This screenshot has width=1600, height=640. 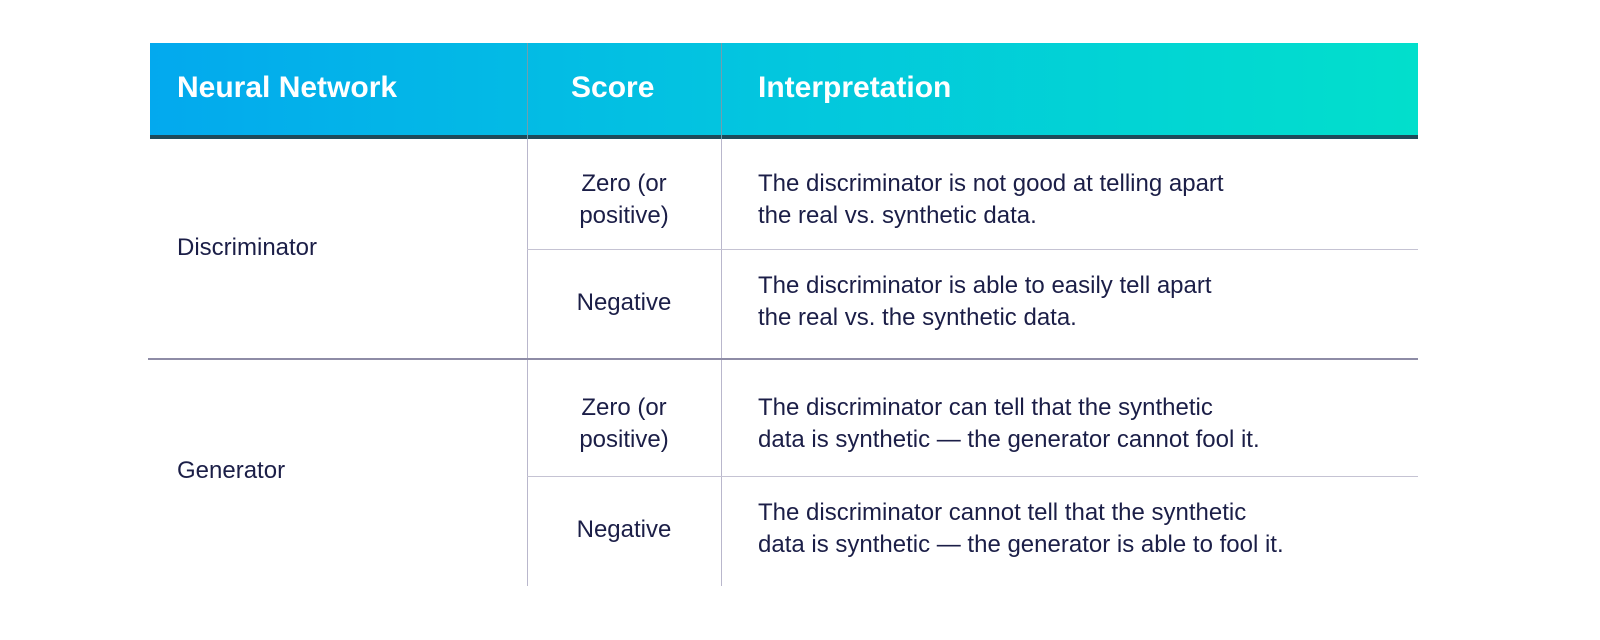 What do you see at coordinates (917, 317) in the screenshot?
I see `interpretation-line: the real vs. the synthetic data.` at bounding box center [917, 317].